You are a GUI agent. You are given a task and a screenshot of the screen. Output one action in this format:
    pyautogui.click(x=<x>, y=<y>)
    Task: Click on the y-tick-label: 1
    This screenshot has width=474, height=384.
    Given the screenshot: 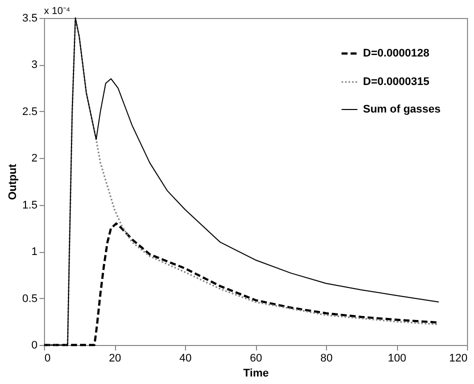 What is the action you would take?
    pyautogui.click(x=34, y=252)
    